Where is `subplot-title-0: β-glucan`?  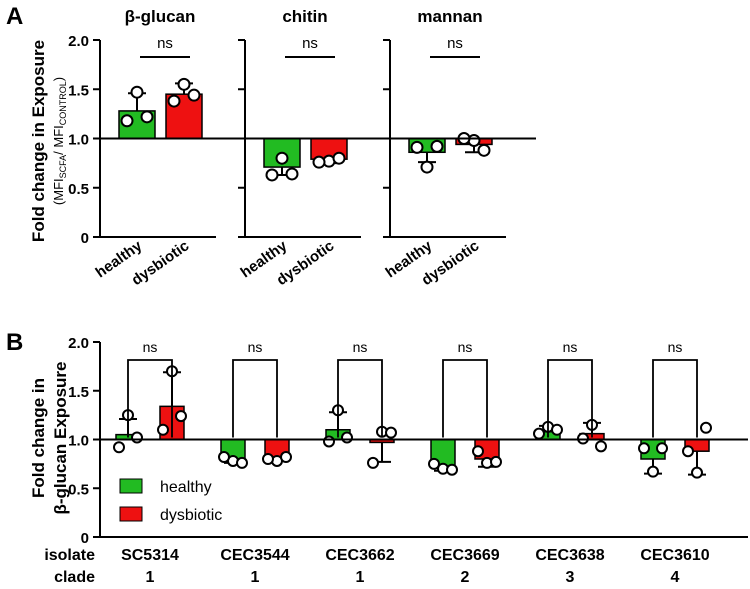
subplot-title-0: β-glucan is located at coordinates (160, 16).